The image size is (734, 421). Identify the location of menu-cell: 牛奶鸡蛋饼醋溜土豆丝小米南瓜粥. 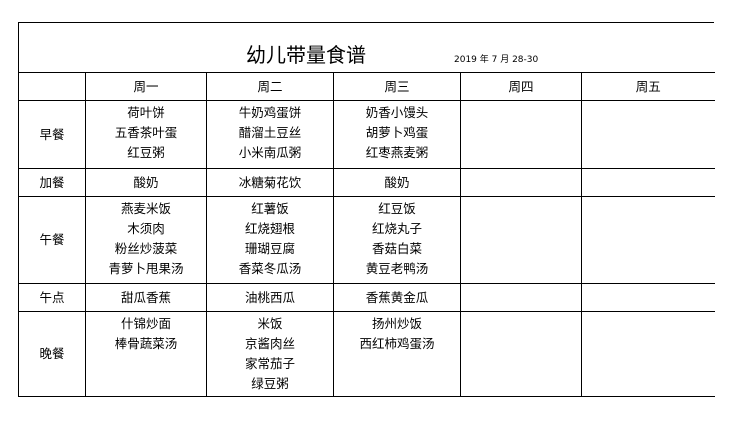
(270, 134).